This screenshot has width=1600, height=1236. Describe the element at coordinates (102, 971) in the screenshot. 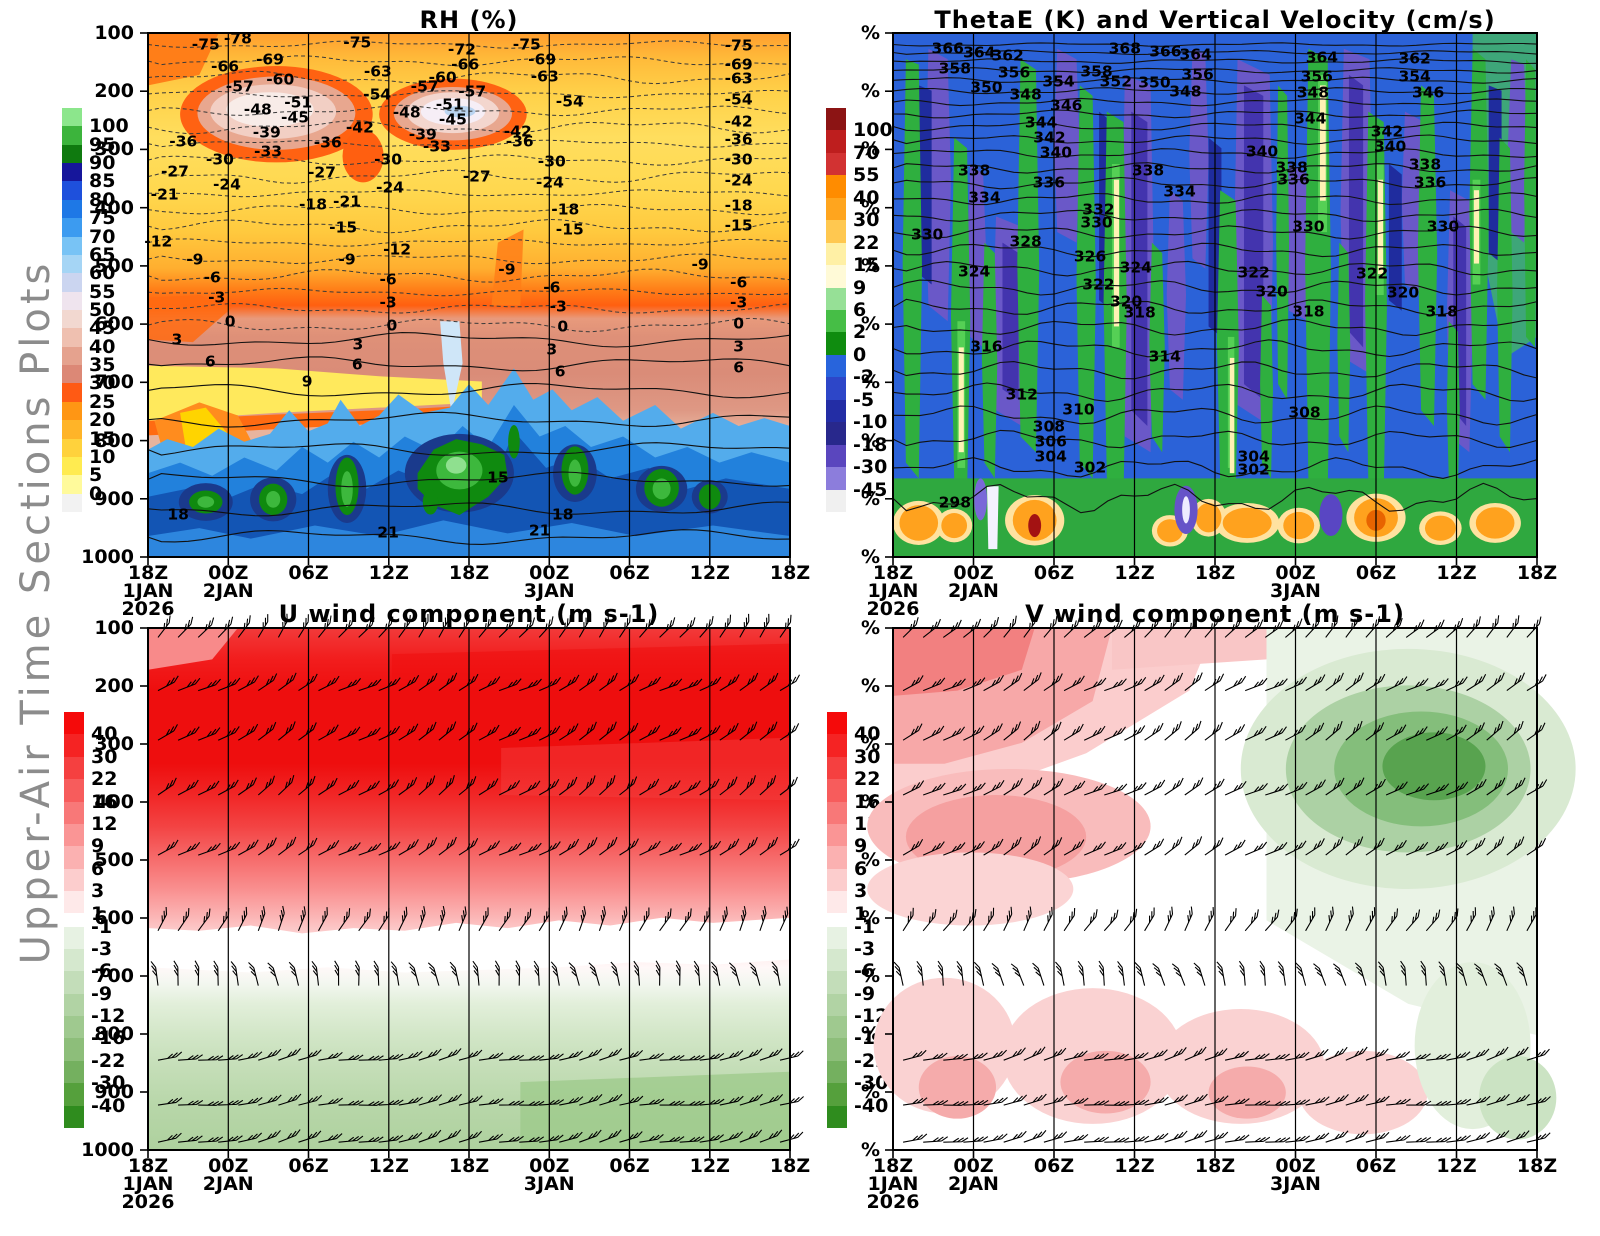

I see `colorbar-label: -6` at that location.